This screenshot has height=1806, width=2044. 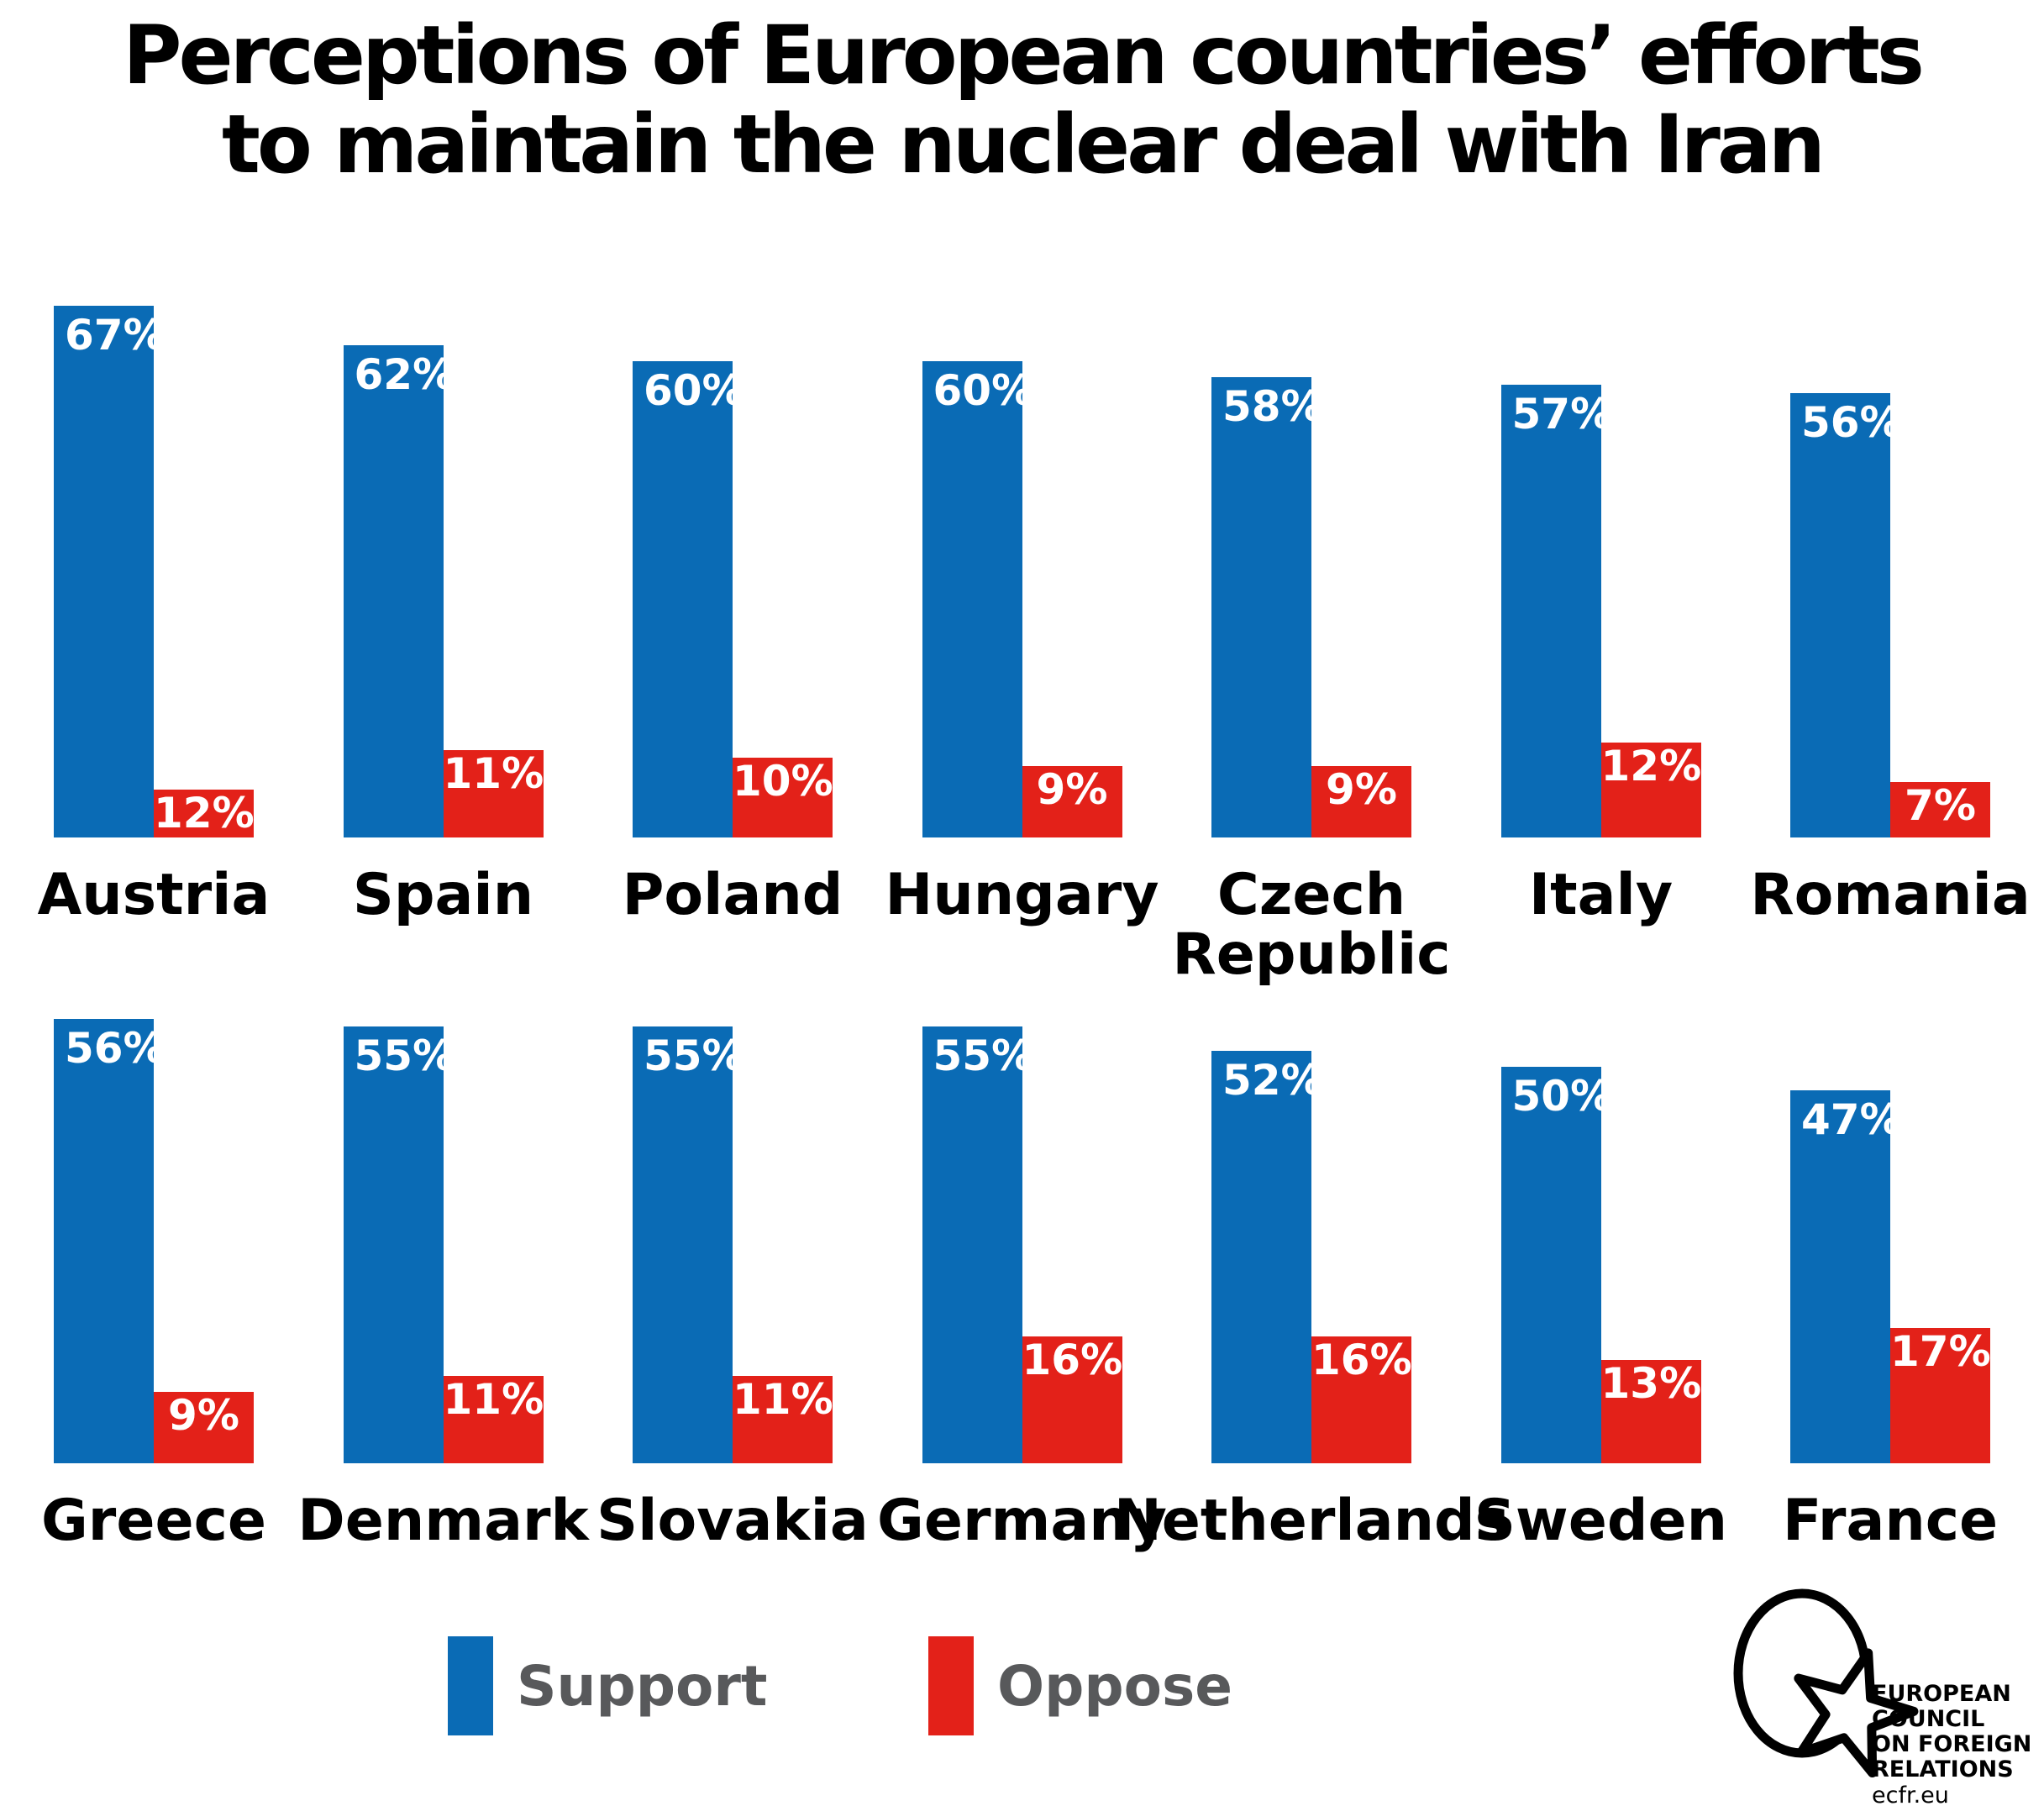 What do you see at coordinates (153, 1521) in the screenshot?
I see `country-label: Greece` at bounding box center [153, 1521].